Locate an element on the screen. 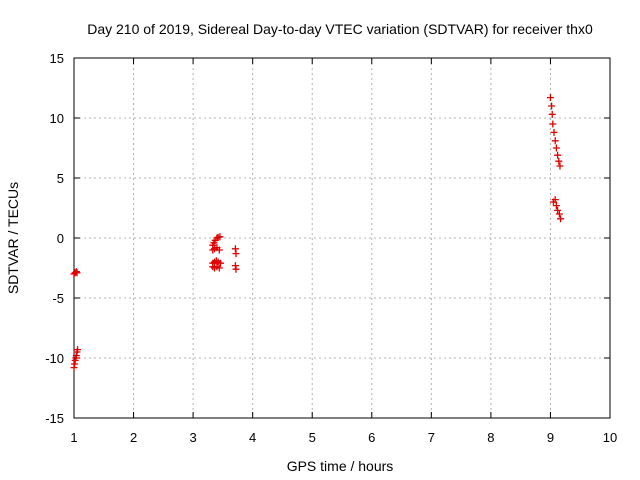  x-tick-label: 9 is located at coordinates (550, 437).